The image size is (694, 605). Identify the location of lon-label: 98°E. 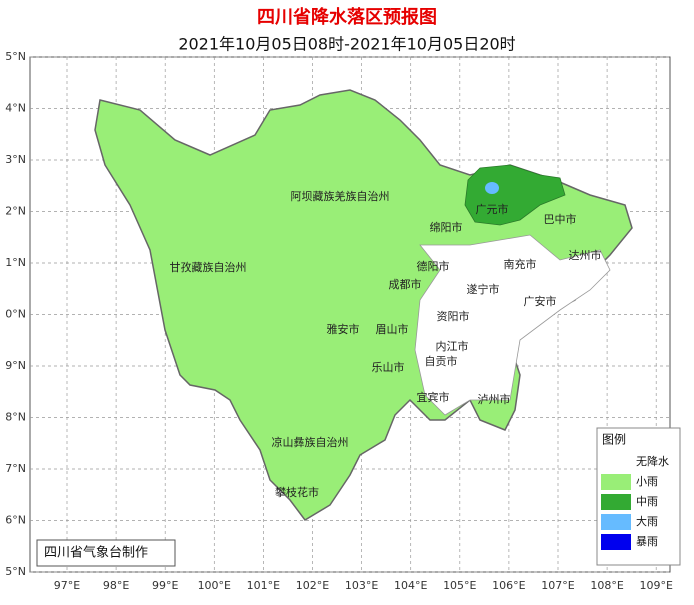
(116, 585).